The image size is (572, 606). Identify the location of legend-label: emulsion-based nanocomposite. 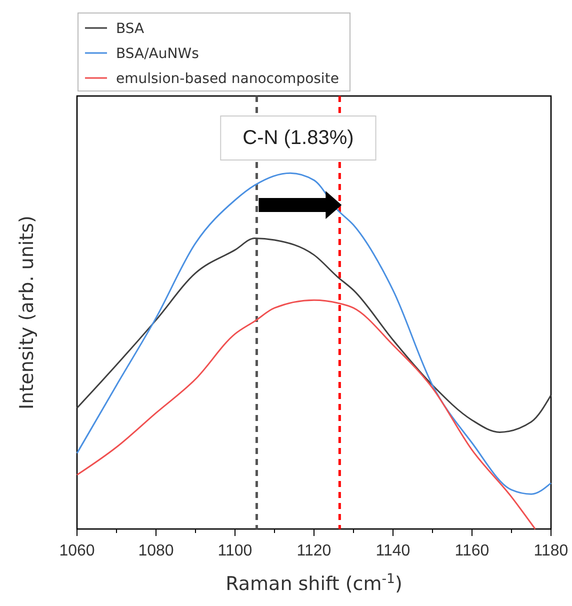
(227, 79).